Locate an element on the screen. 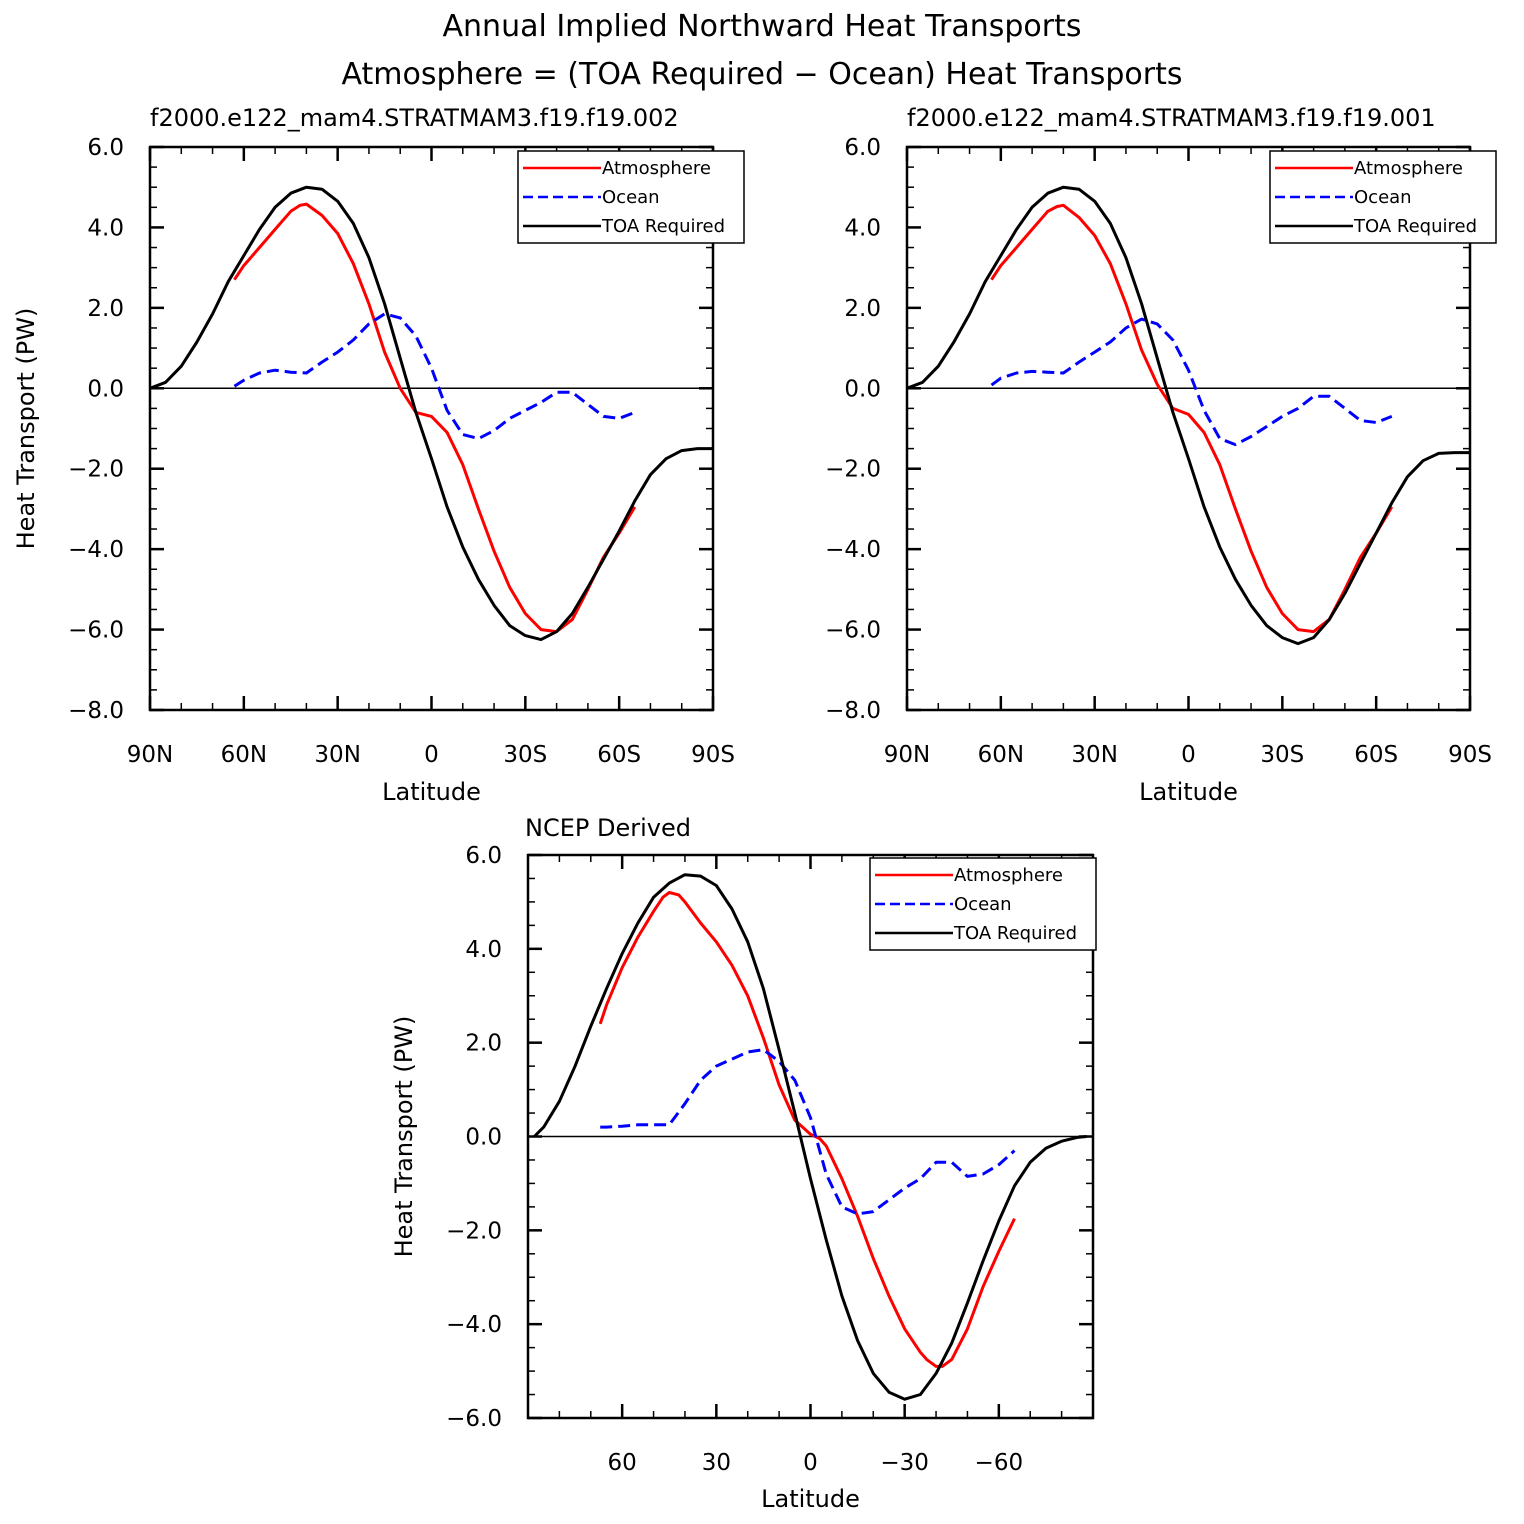  x-tick-label: −30 is located at coordinates (904, 1463).